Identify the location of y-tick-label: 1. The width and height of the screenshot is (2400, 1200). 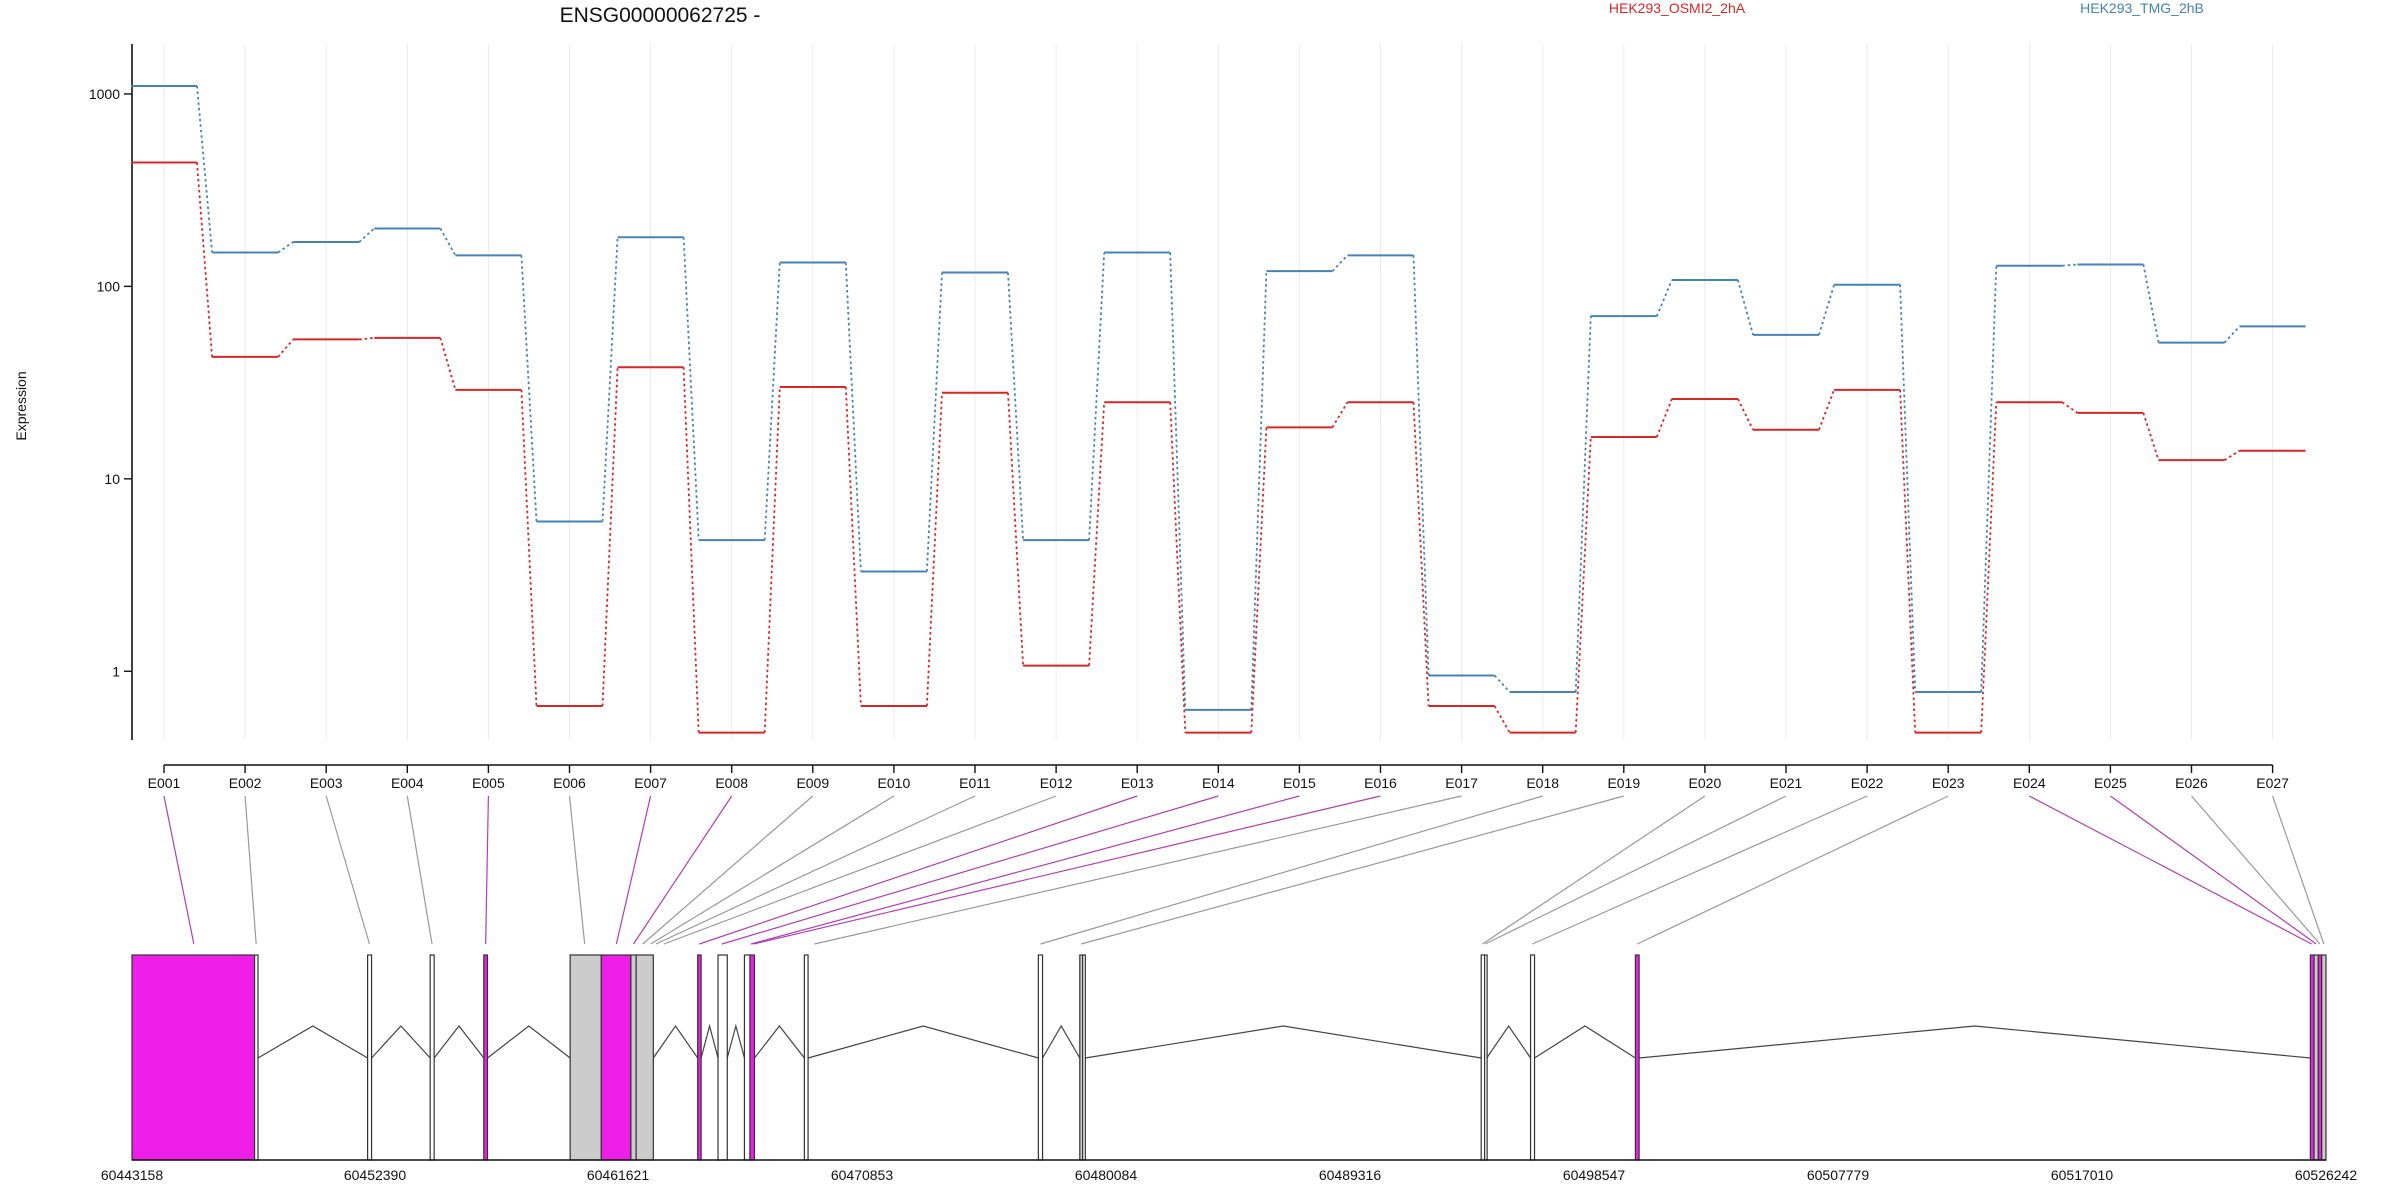
(116, 671).